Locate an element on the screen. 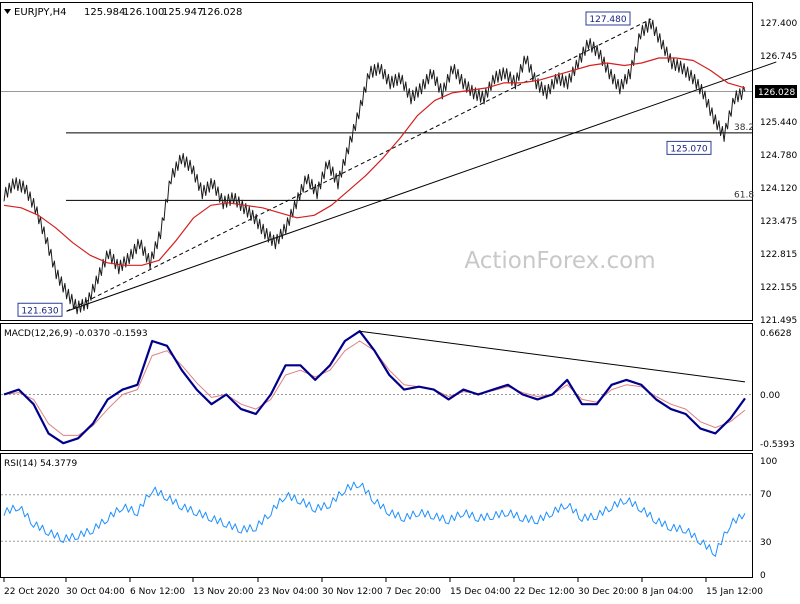 This screenshot has height=604, width=800. price-tick-label: 126.745 is located at coordinates (778, 57).